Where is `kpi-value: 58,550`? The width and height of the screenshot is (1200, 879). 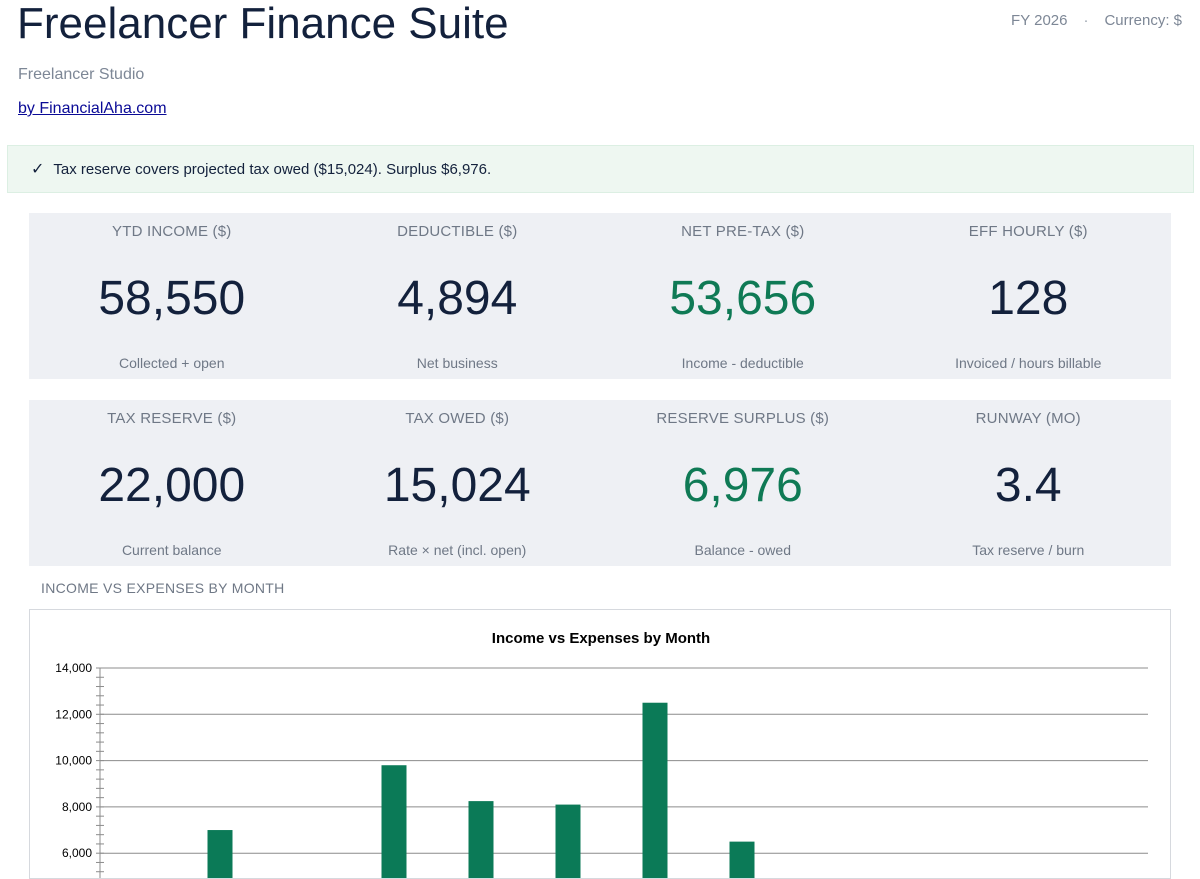 kpi-value: 58,550 is located at coordinates (172, 298).